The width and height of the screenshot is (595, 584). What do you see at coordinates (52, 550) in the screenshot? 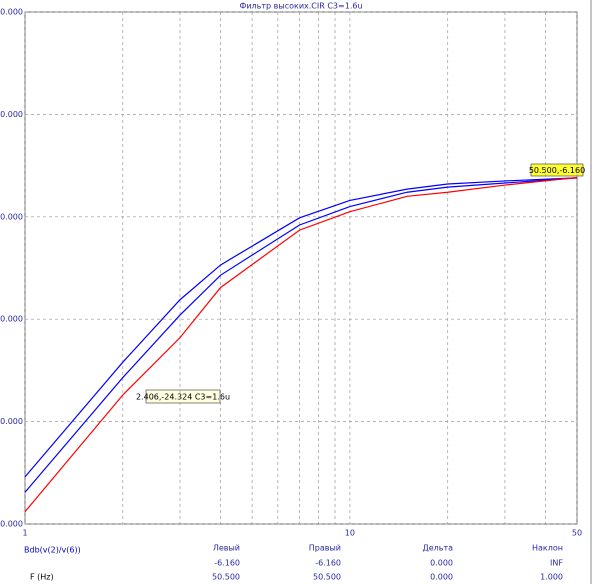
I see `readout-expression: Bdb(v(2)/v(6))` at bounding box center [52, 550].